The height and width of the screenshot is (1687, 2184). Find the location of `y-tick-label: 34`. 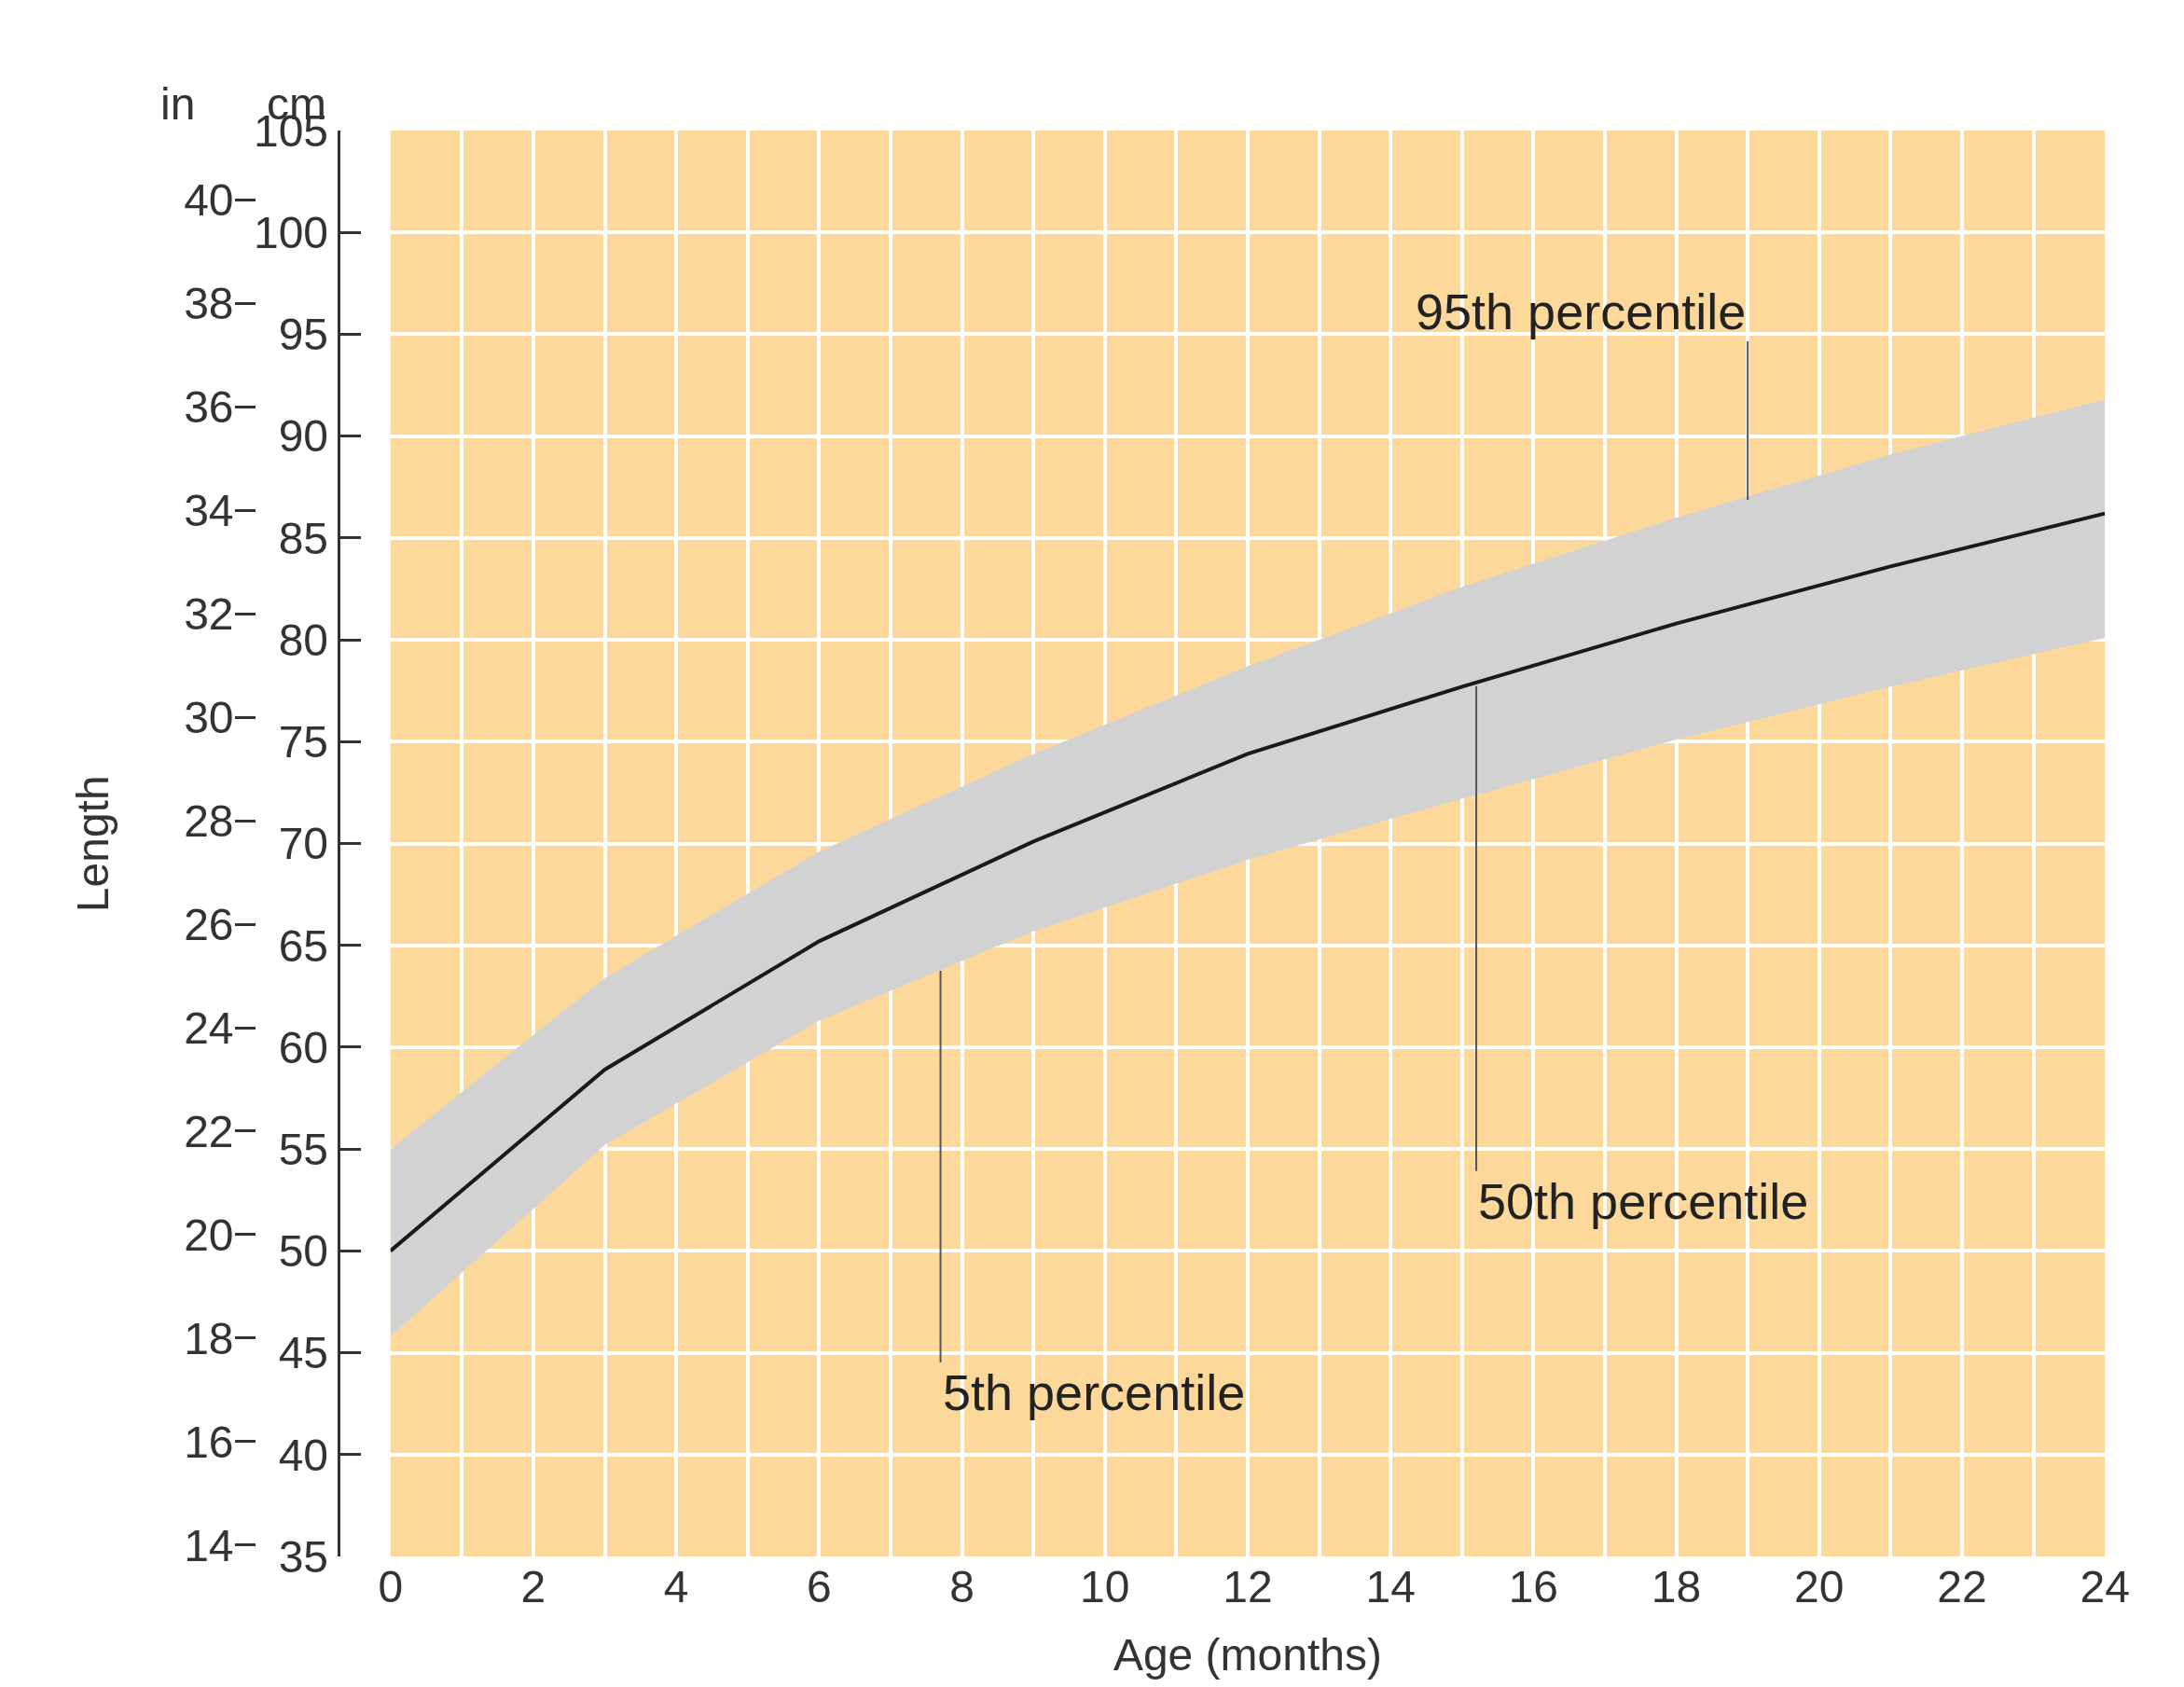

y-tick-label: 34 is located at coordinates (209, 511).